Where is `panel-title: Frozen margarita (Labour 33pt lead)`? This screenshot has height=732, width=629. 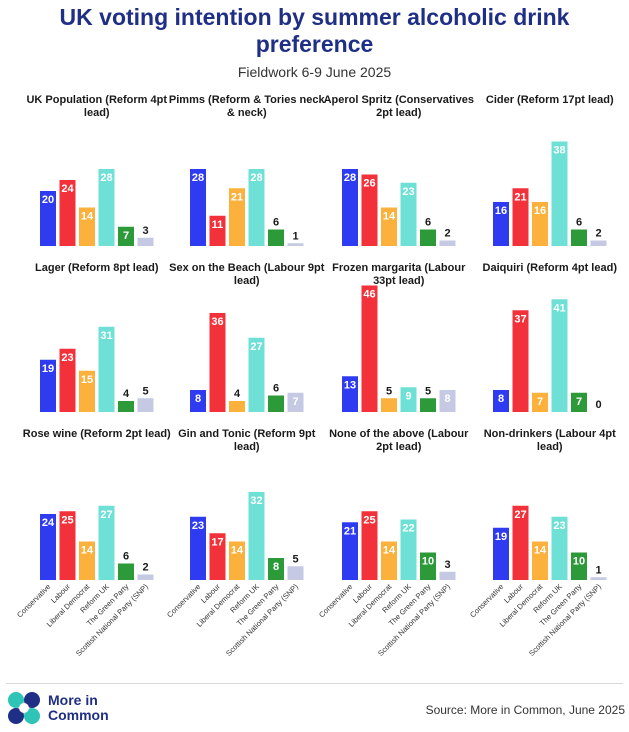 panel-title: Frozen margarita (Labour 33pt lead) is located at coordinates (399, 274).